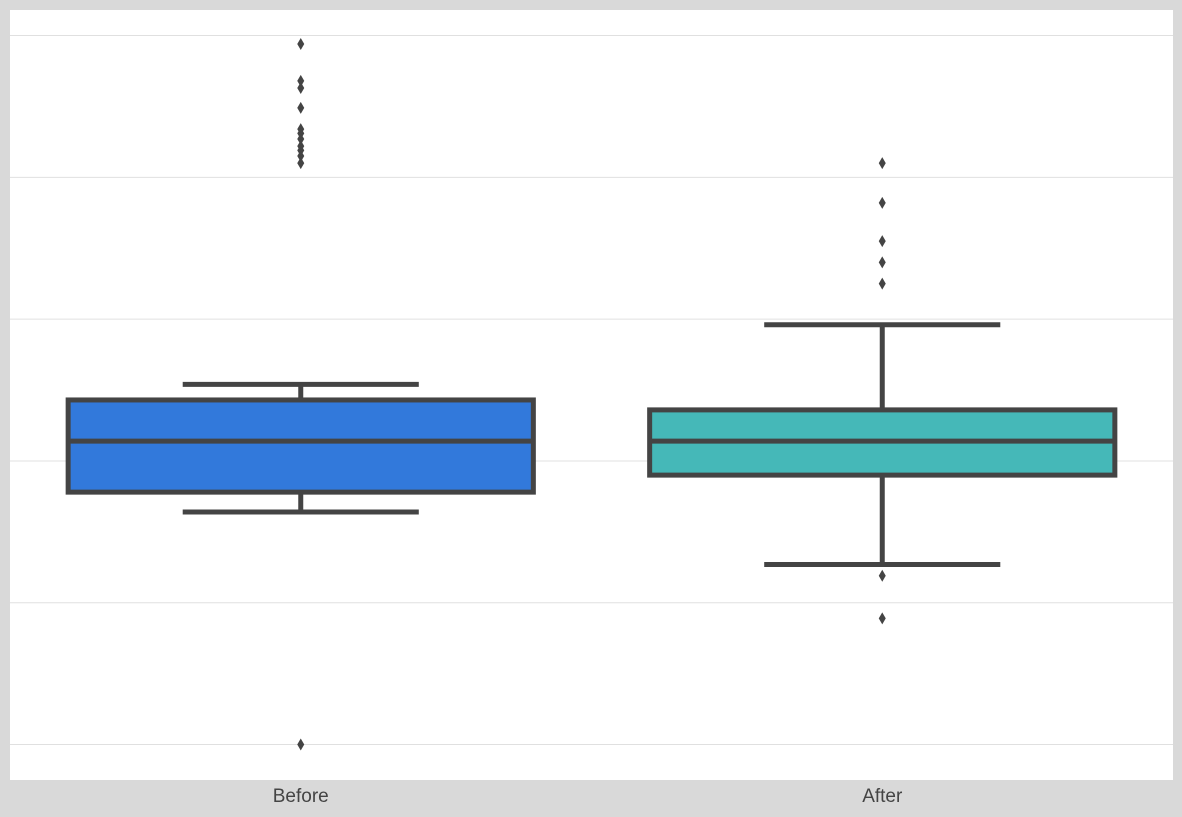  What do you see at coordinates (300, 446) in the screenshot?
I see `box` at bounding box center [300, 446].